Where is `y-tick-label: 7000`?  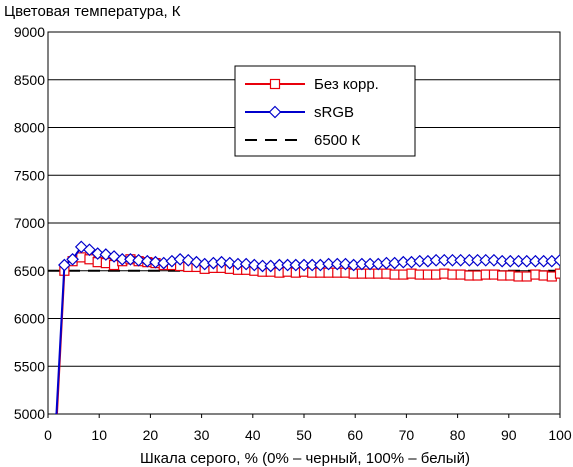
y-tick-label: 7000 is located at coordinates (29, 223).